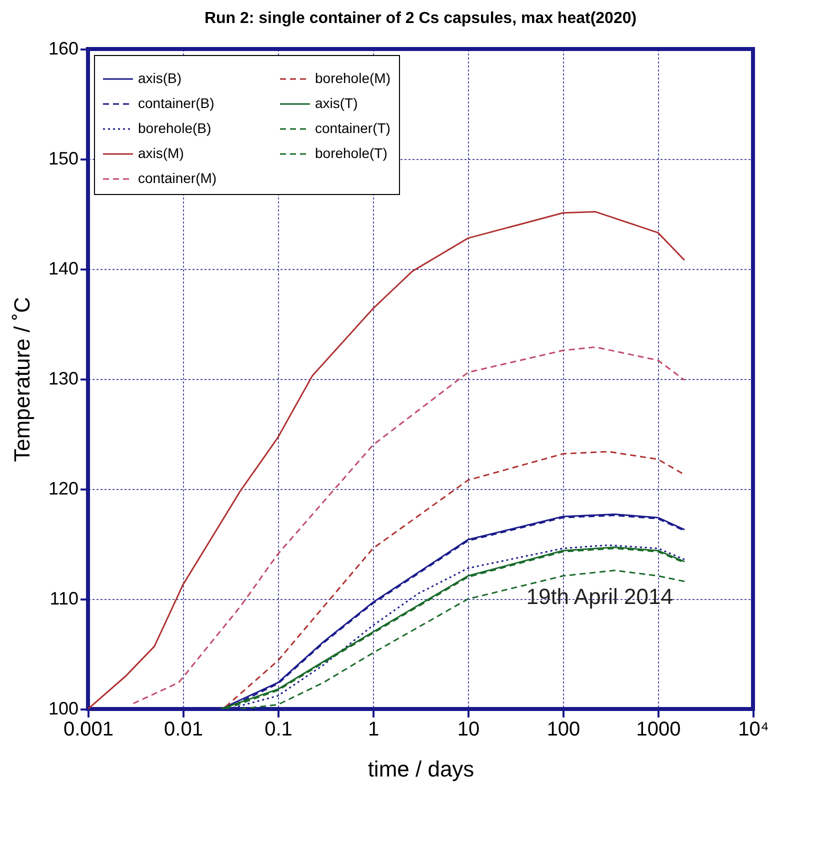  Describe the element at coordinates (420, 18) in the screenshot. I see `chart-title: Run 2: single container of 2 Cs capsules, max heat(2020)` at that location.